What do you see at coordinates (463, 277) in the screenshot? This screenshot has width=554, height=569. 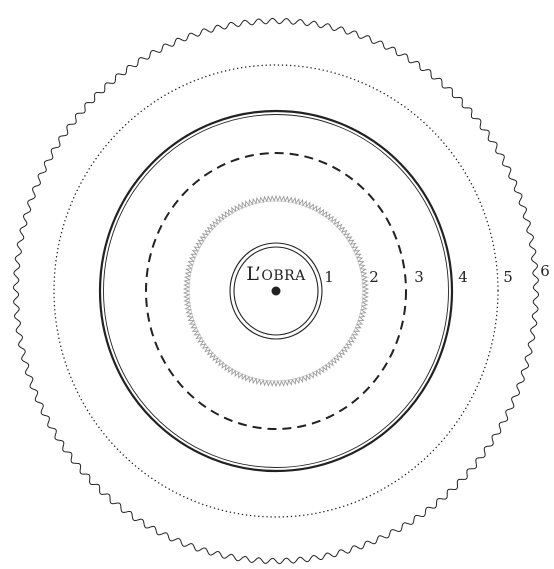 I see `ring-label-4: 4` at bounding box center [463, 277].